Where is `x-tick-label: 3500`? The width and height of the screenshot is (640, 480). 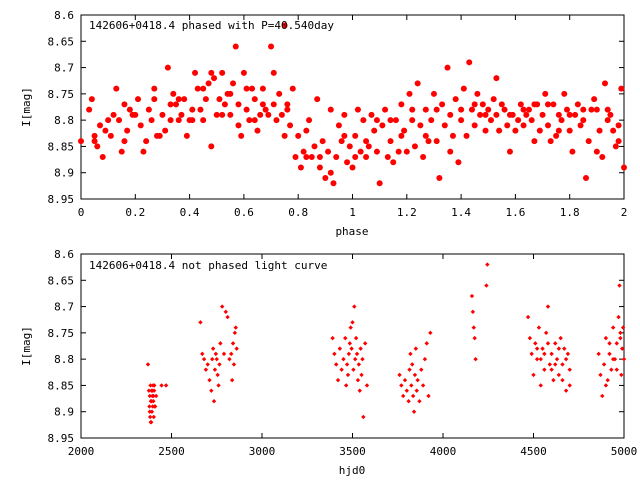 x-tick-label: 3500 is located at coordinates (352, 451).